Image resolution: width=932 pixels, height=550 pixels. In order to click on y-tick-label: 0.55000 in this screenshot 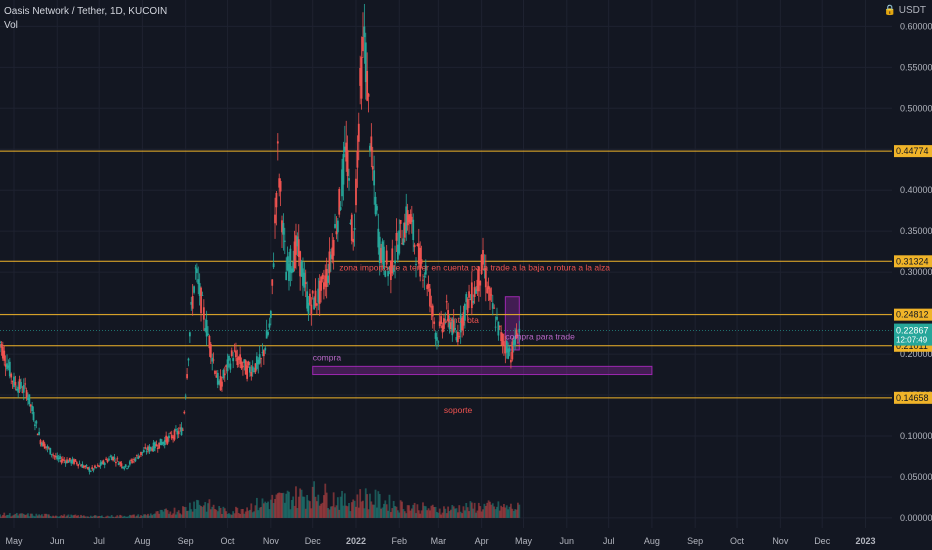, I will do `click(916, 67)`.